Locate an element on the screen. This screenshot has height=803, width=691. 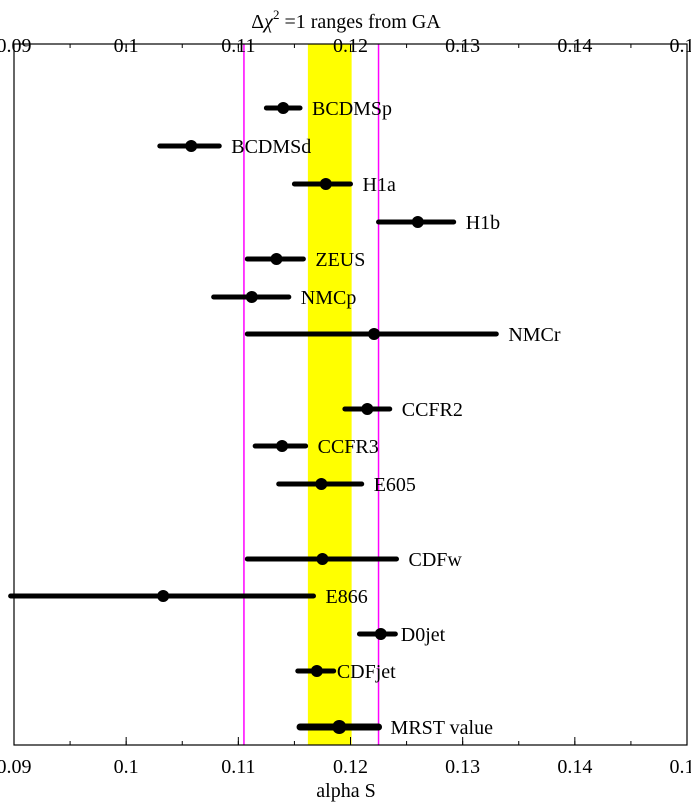
series-label: H1b is located at coordinates (483, 223).